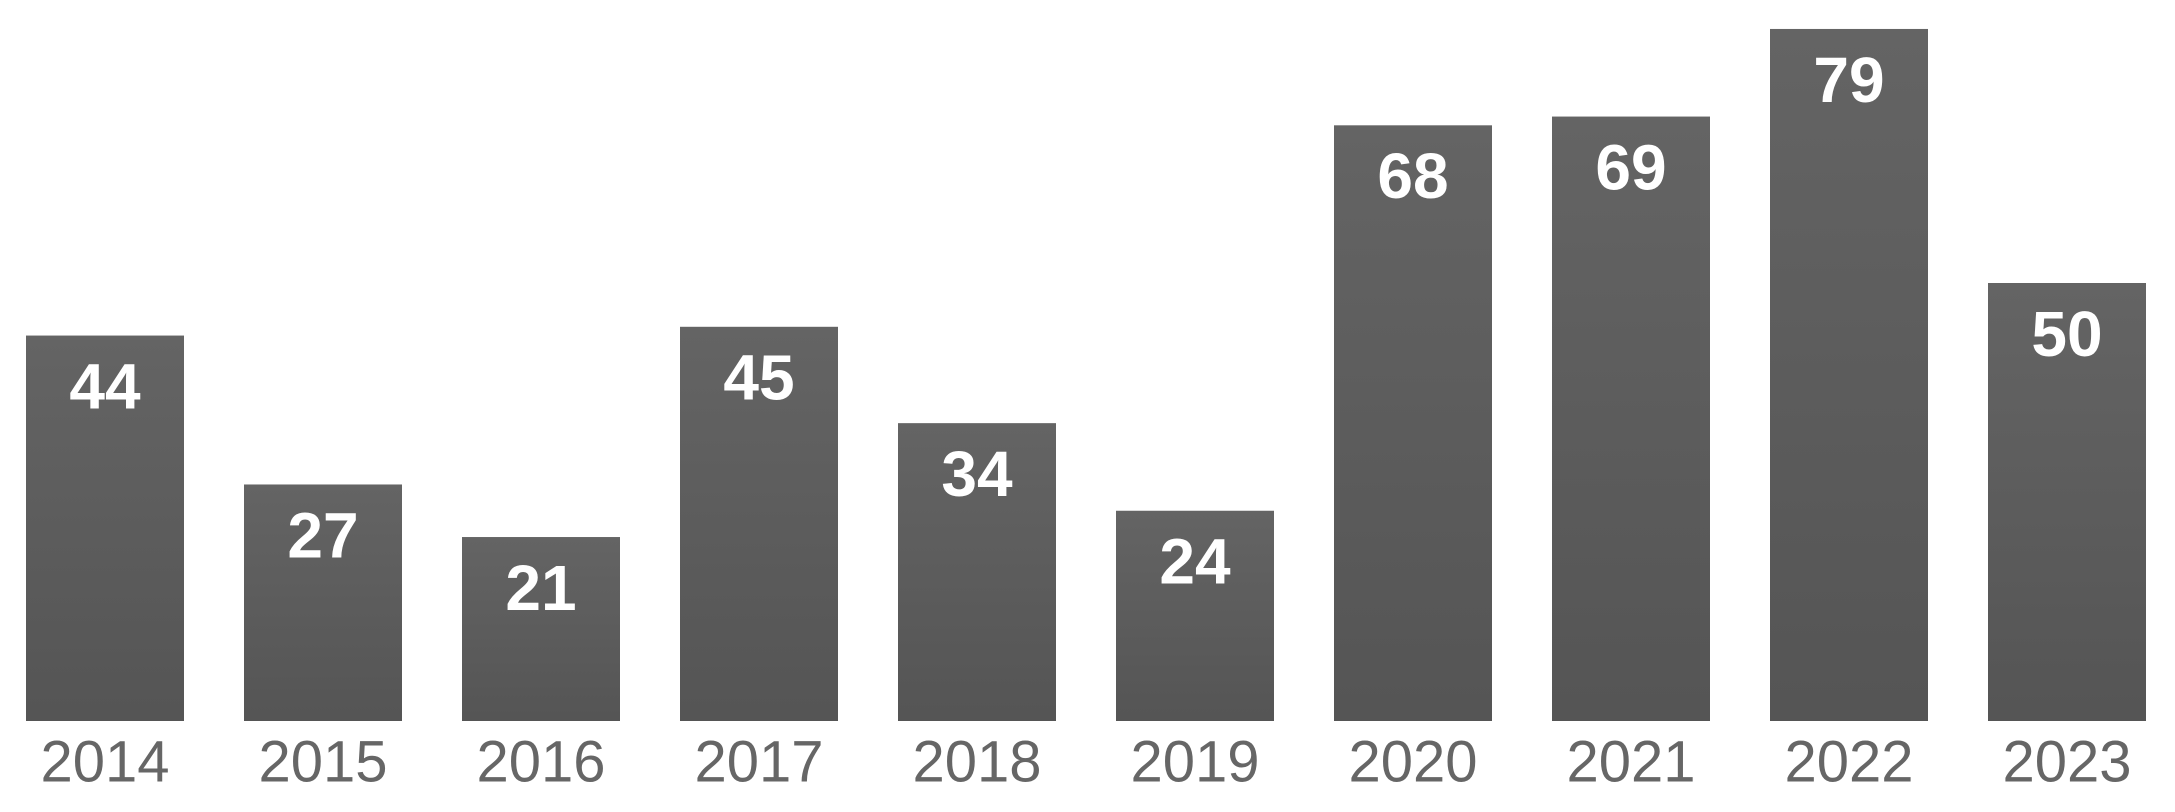 Image resolution: width=2175 pixels, height=812 pixels. I want to click on x-tick-label: 2015, so click(322, 761).